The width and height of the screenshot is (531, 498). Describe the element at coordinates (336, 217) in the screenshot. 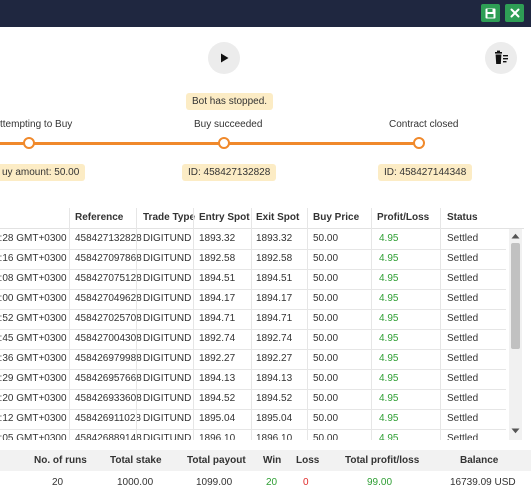

I see `col-buy-price: Buy Price` at that location.